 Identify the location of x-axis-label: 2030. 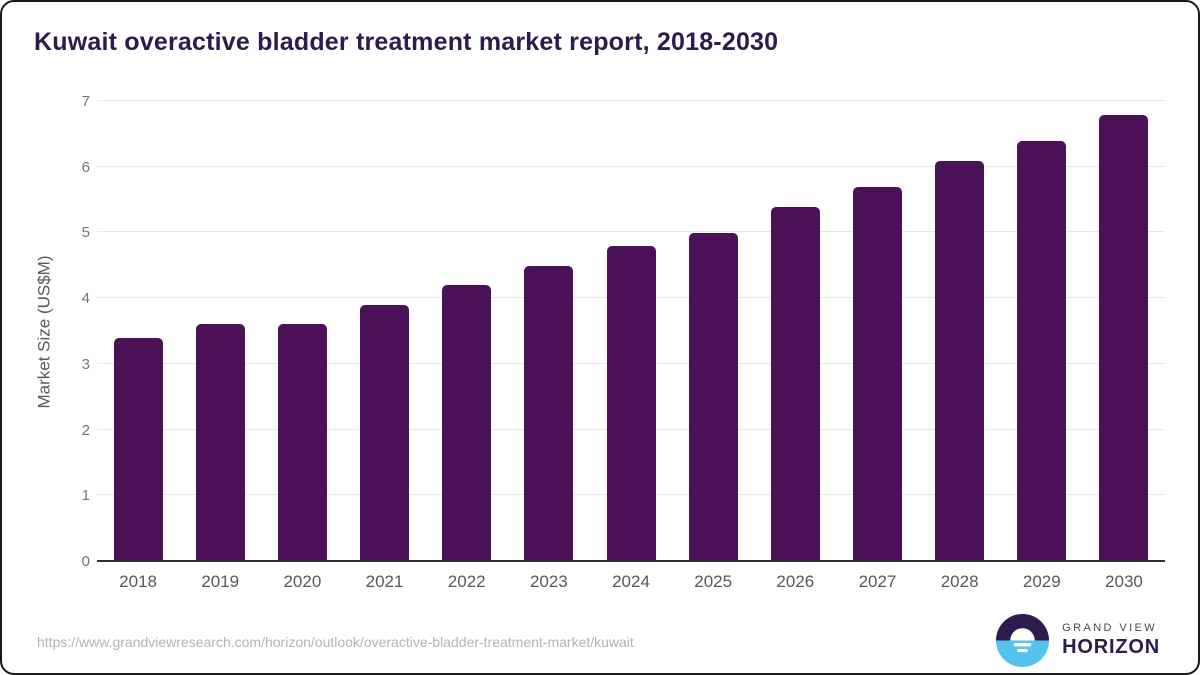
(1124, 581).